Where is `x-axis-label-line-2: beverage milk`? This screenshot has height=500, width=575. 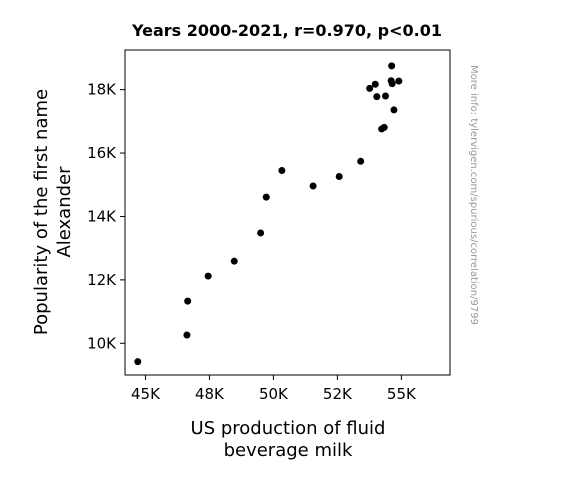 x-axis-label-line-2: beverage milk is located at coordinates (288, 450).